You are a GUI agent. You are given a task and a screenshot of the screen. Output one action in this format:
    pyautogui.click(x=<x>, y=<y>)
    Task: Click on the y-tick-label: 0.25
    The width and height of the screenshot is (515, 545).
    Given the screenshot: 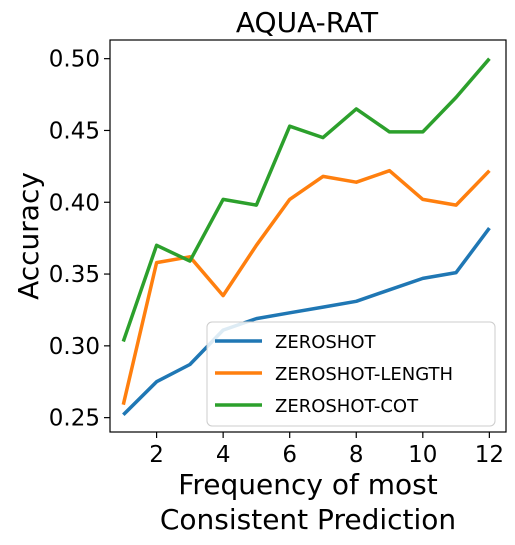 What is the action you would take?
    pyautogui.click(x=74, y=419)
    